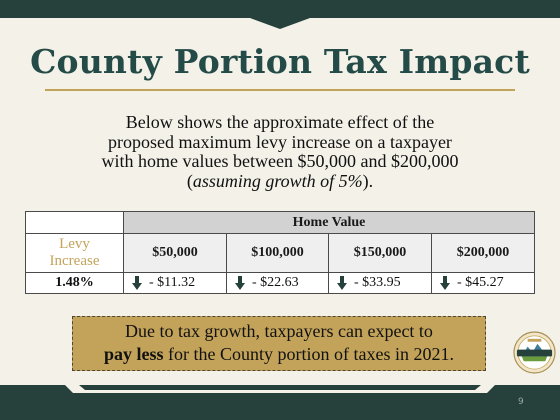 This screenshot has width=560, height=420. What do you see at coordinates (280, 61) in the screenshot?
I see `page-title: County Portion Tax Impact` at bounding box center [280, 61].